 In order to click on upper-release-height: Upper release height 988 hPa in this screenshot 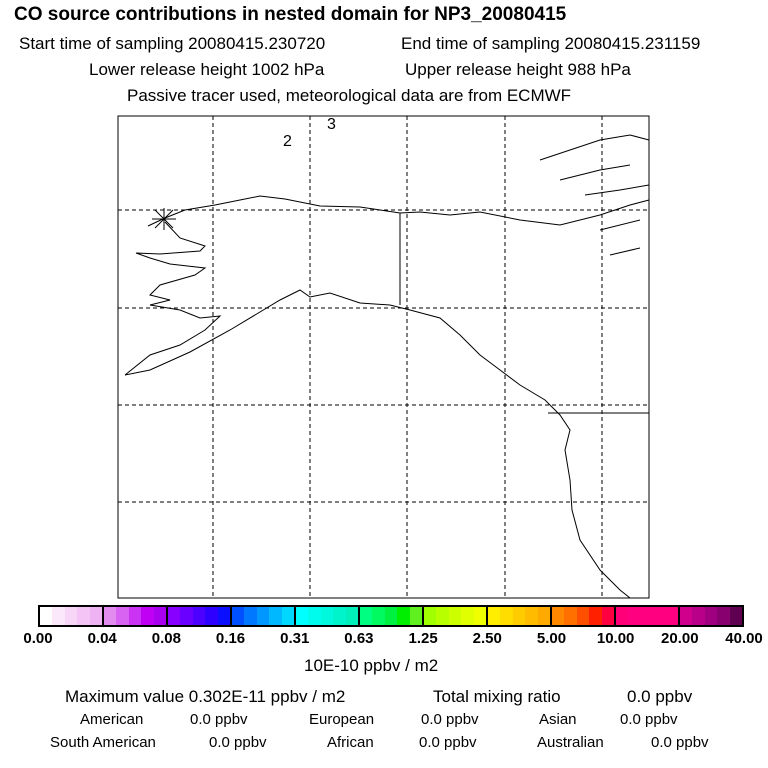, I will do `click(518, 69)`.